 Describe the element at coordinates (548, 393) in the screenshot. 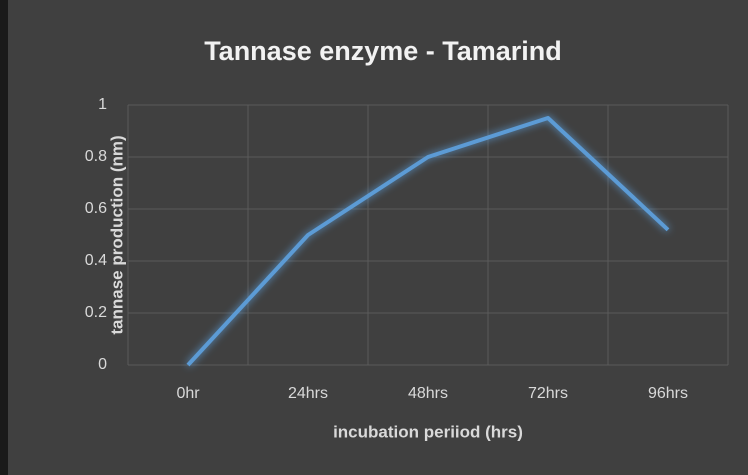

I see `x-tick-label: 72hrs` at that location.